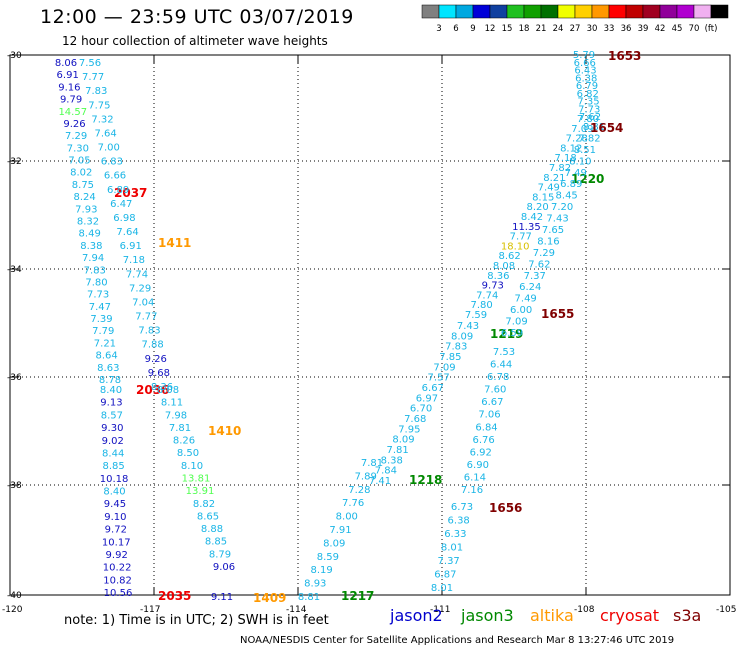  Describe the element at coordinates (96, 91) in the screenshot. I see `swh-value: 7.83` at that location.